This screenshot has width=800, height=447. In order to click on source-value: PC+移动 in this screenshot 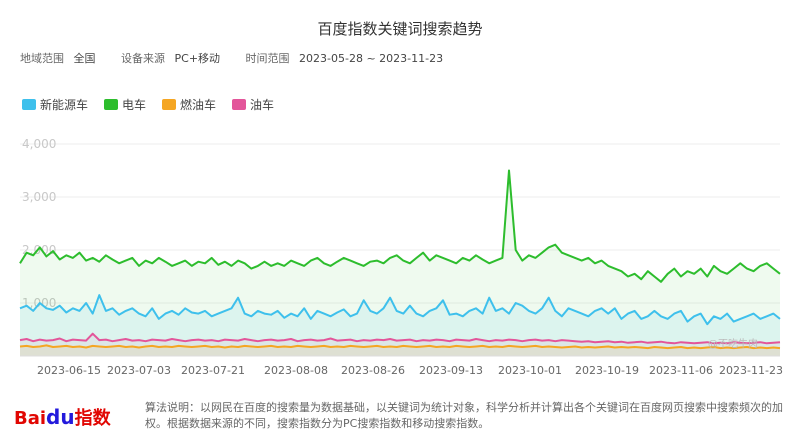, I will do `click(197, 58)`.